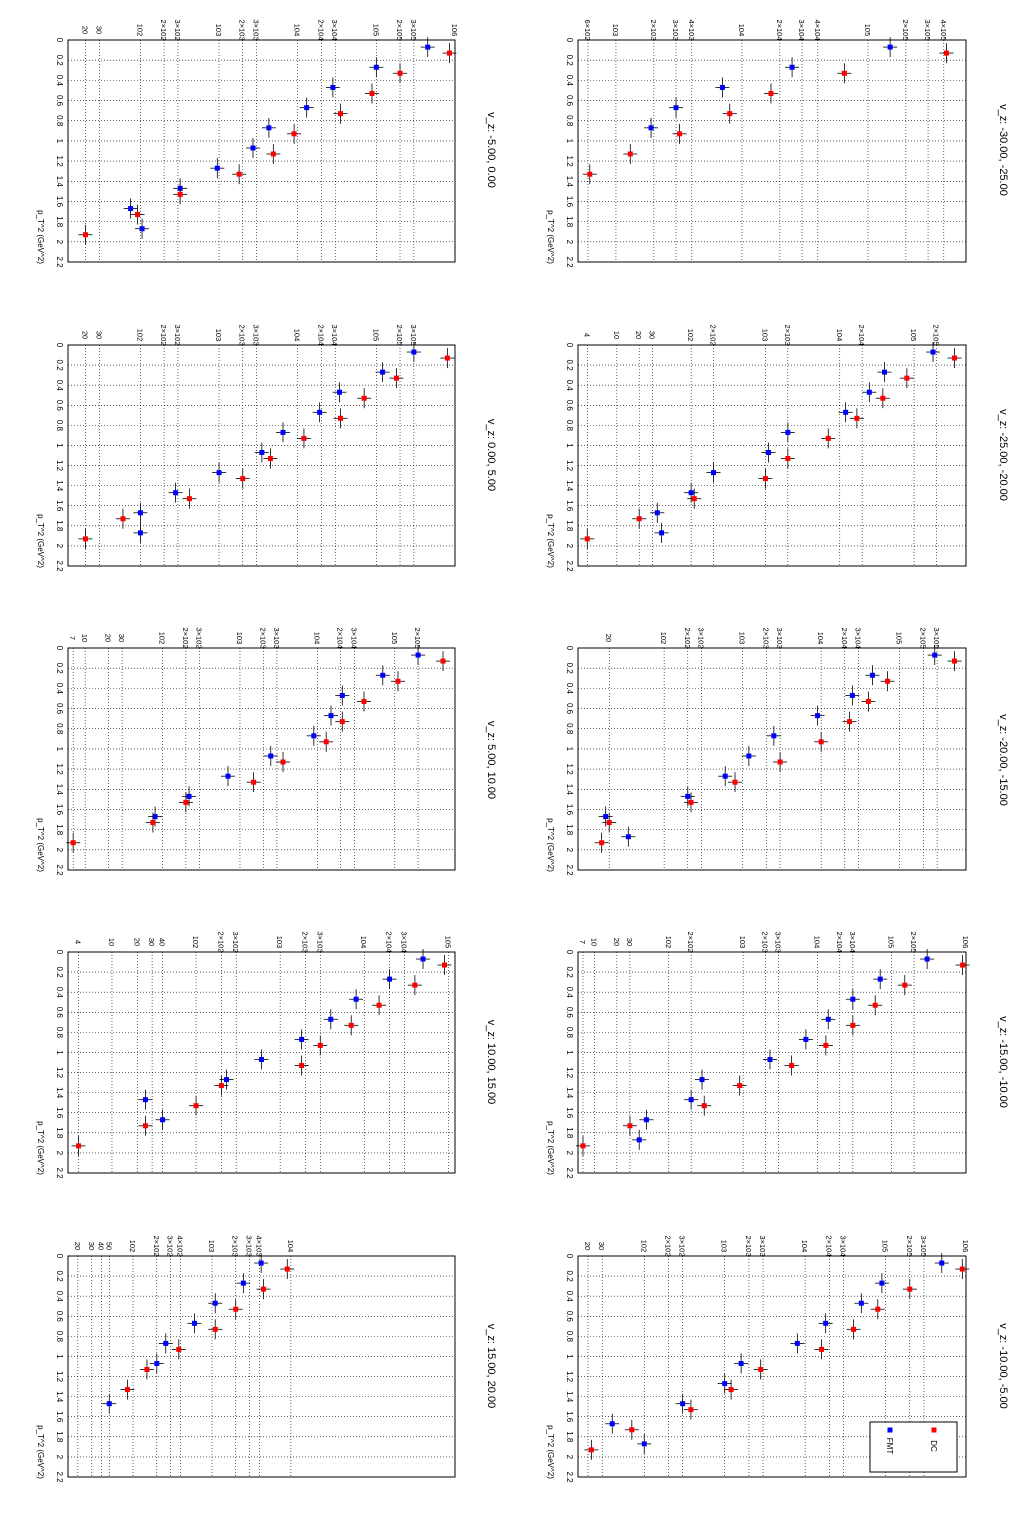 The width and height of the screenshot is (1027, 1520). I want to click on x-tick-label: 1.2, so click(59, 1073).